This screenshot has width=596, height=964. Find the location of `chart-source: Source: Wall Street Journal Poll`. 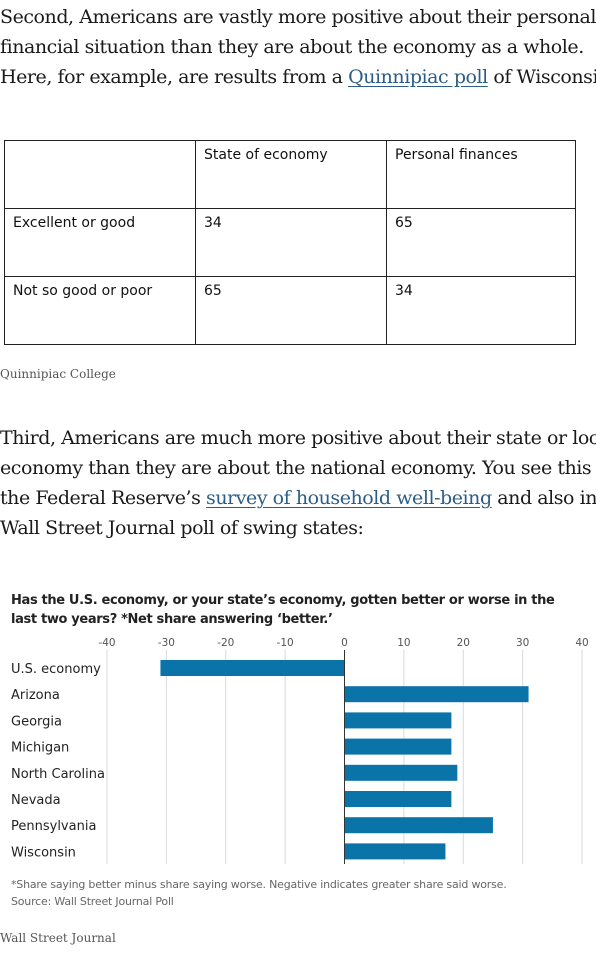

chart-source: Source: Wall Street Journal Poll is located at coordinates (92, 901).